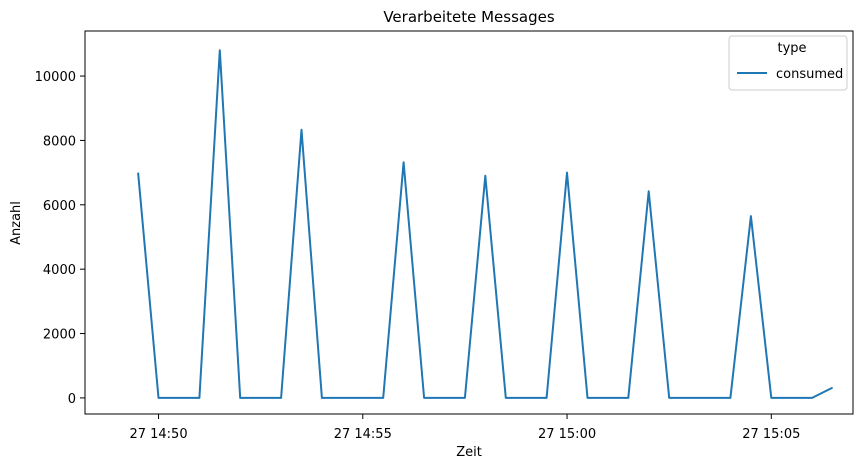 The image size is (868, 468). What do you see at coordinates (567, 434) in the screenshot?
I see `x-tick-label: 27 15:00` at bounding box center [567, 434].